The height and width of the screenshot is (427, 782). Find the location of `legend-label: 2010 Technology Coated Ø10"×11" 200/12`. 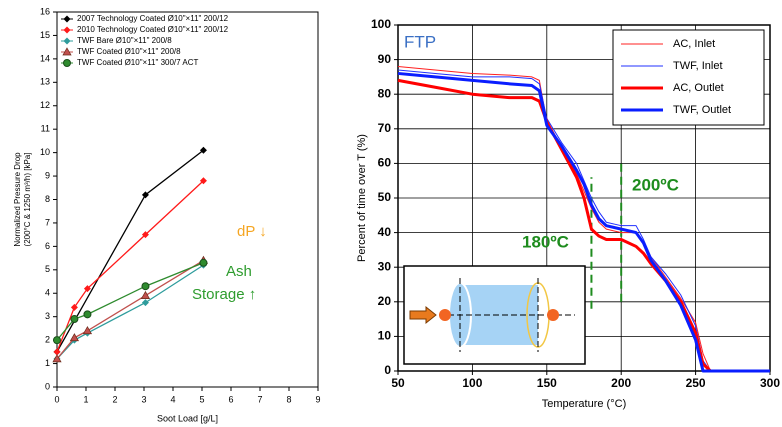

legend-label: 2010 Technology Coated Ø10"×11" 200/12 is located at coordinates (153, 29).